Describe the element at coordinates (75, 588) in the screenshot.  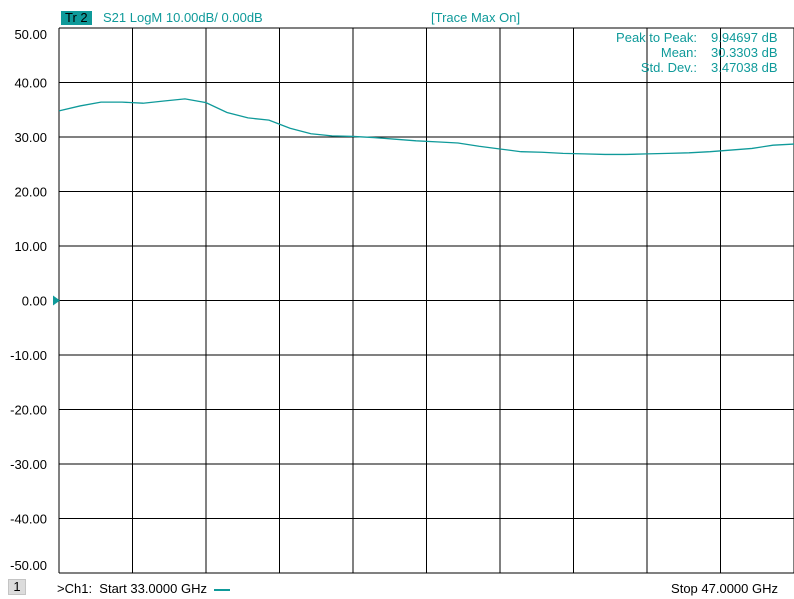
I see `channel-prefix: >Ch1:` at that location.